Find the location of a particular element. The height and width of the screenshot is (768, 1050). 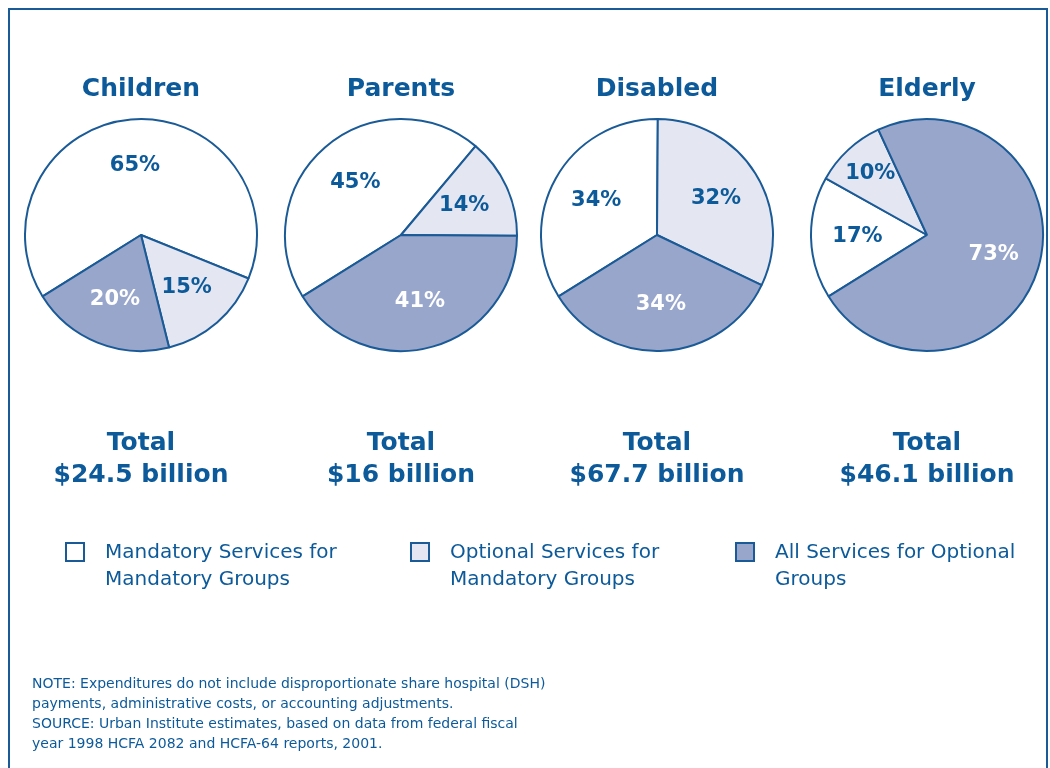

data-label: 10% is located at coordinates (870, 172).